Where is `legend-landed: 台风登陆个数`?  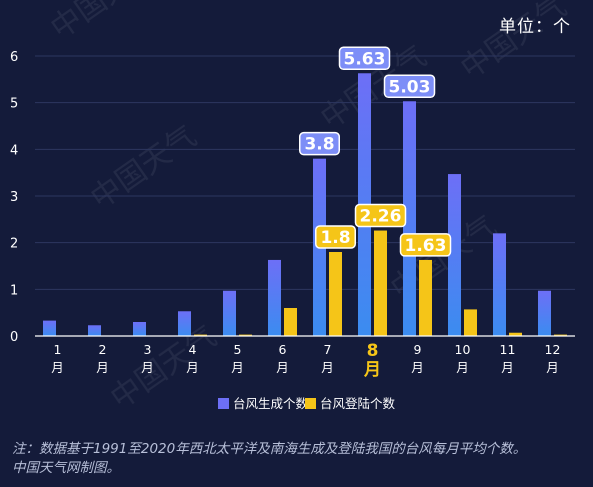
legend-landed: 台风登陆个数 is located at coordinates (350, 403).